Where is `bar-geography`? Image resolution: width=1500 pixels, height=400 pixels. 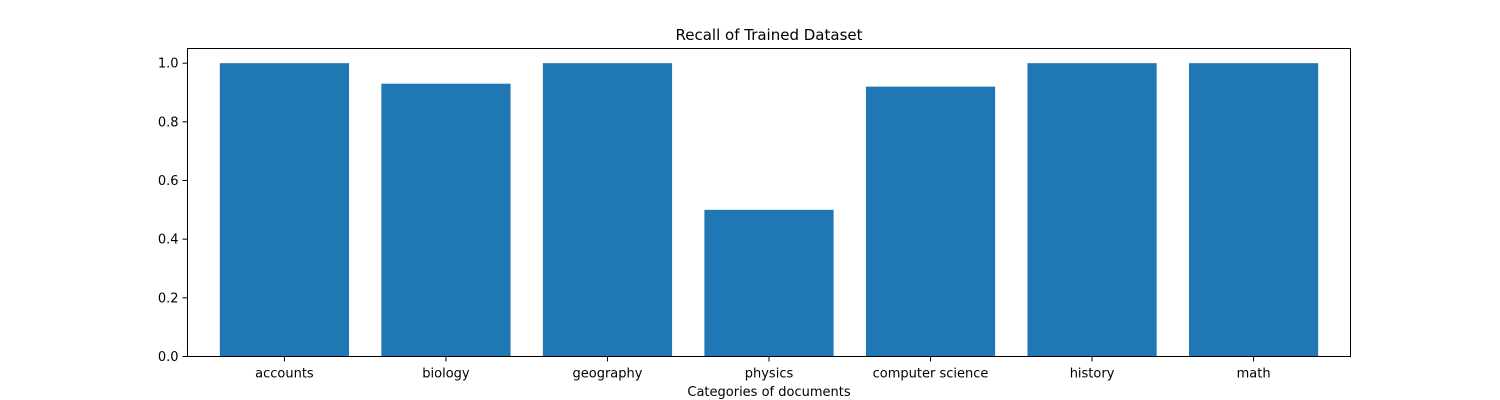
bar-geography is located at coordinates (607, 210).